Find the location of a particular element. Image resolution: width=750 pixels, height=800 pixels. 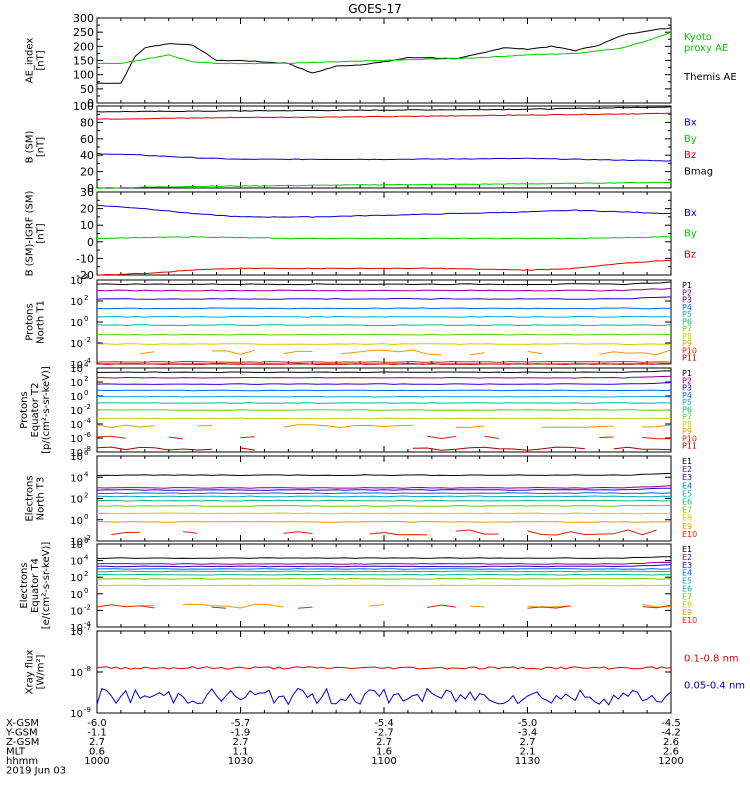

channel-label: E1 is located at coordinates (687, 549).